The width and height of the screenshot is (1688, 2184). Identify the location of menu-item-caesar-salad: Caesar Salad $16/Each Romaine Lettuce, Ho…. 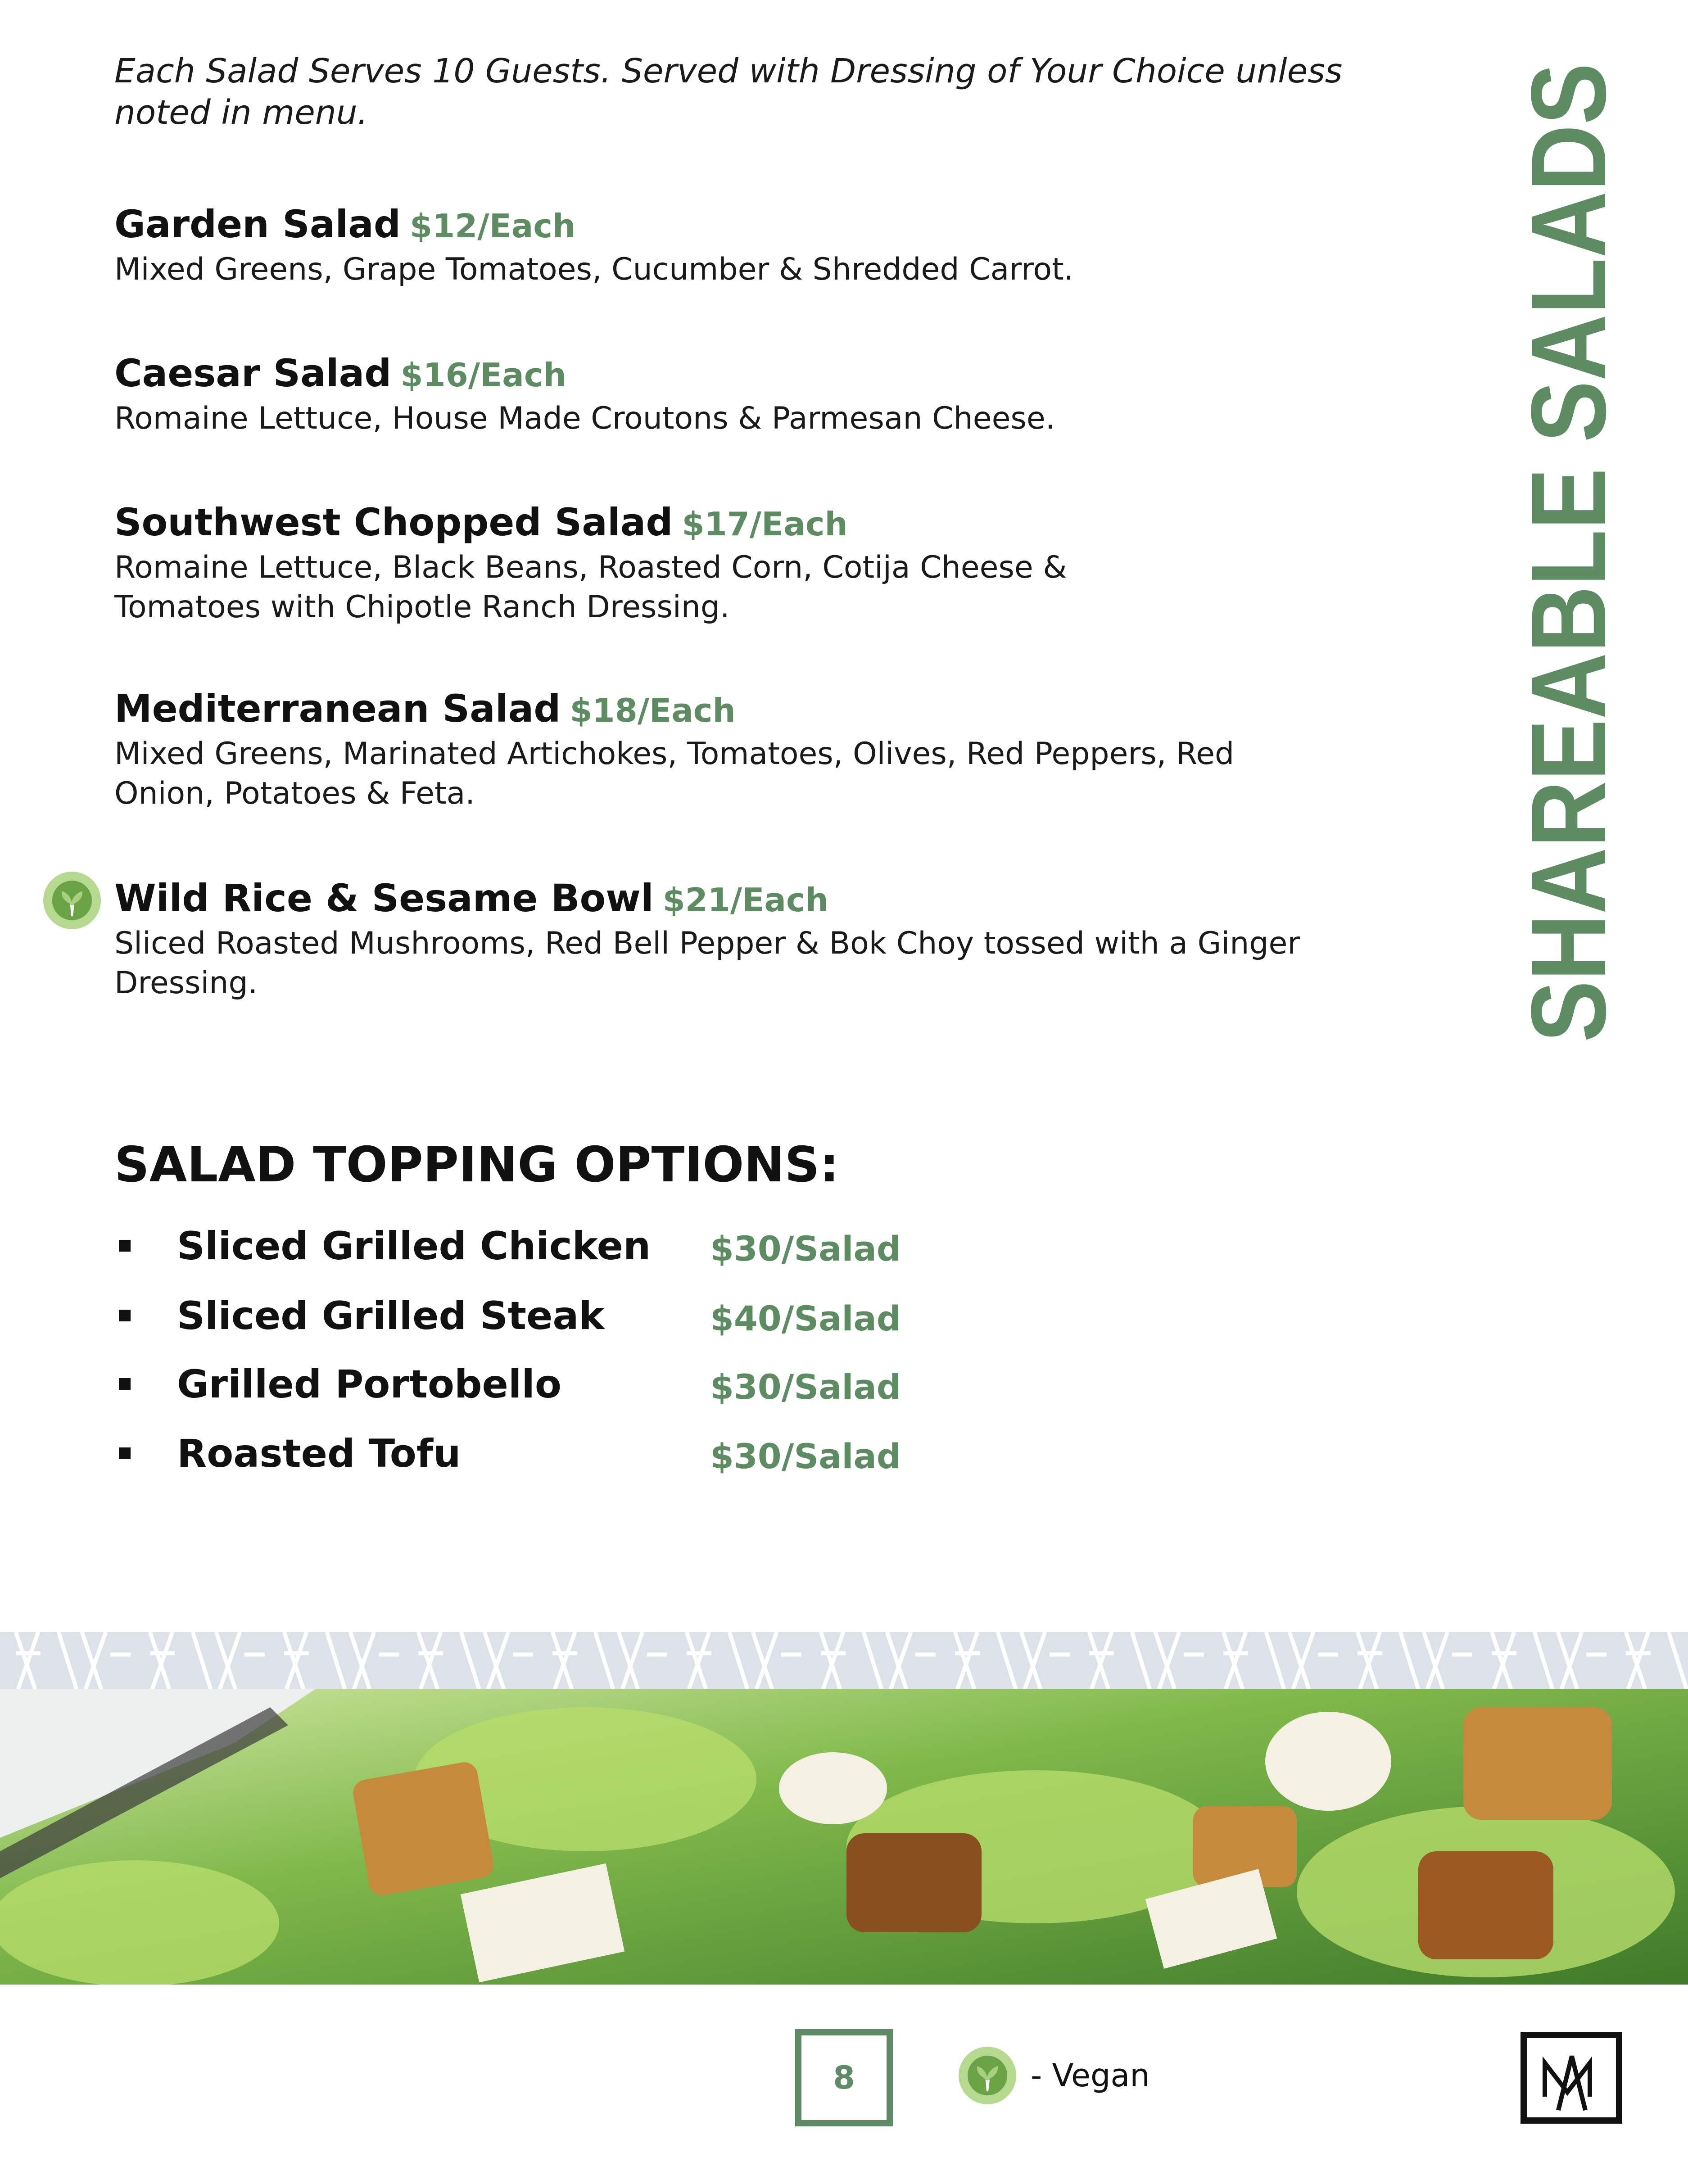
(722, 393).